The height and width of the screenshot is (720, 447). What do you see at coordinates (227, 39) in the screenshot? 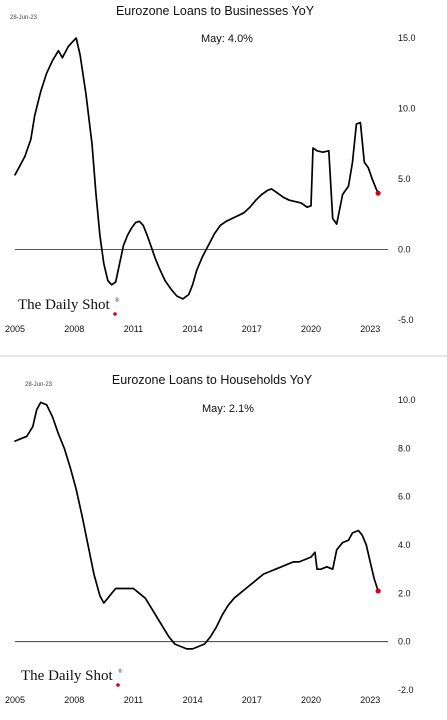
I see `latest-value-annotation: May: 4.0%` at bounding box center [227, 39].